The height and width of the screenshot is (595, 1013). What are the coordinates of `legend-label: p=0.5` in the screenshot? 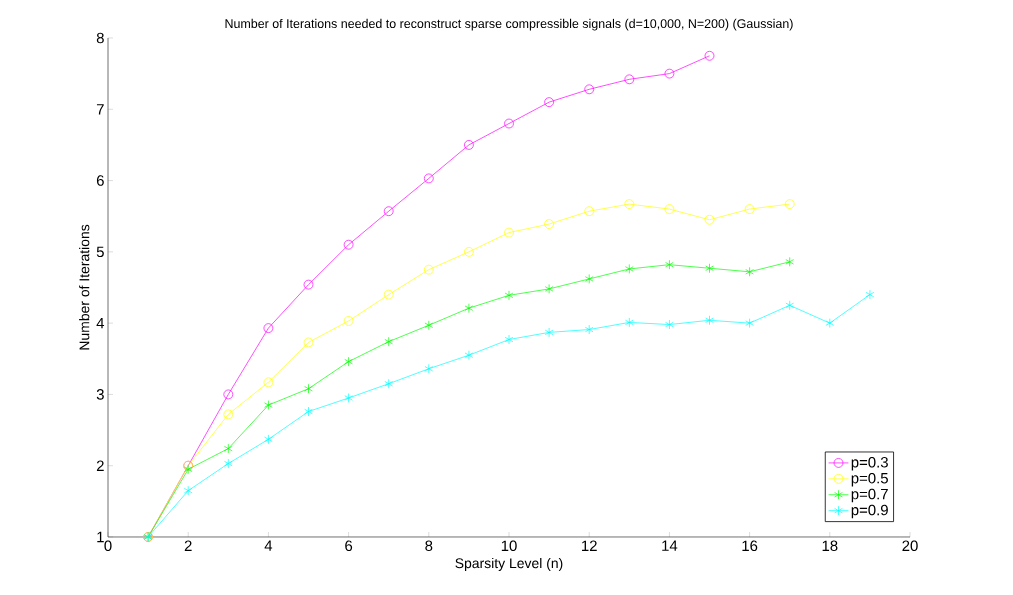 It's located at (869, 479).